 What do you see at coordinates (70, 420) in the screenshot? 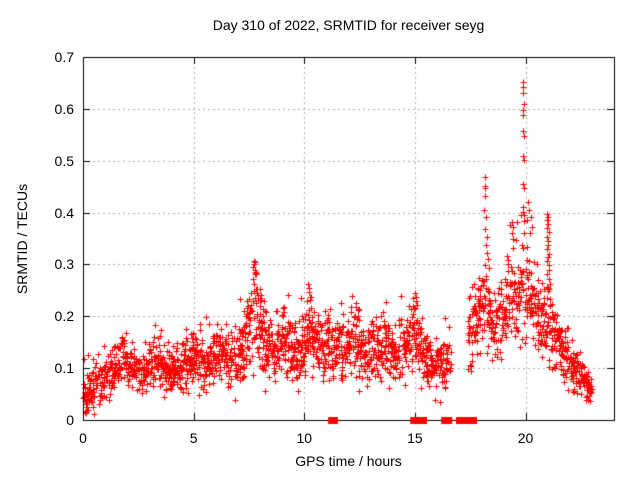
I see `y-tick-label: 0` at bounding box center [70, 420].